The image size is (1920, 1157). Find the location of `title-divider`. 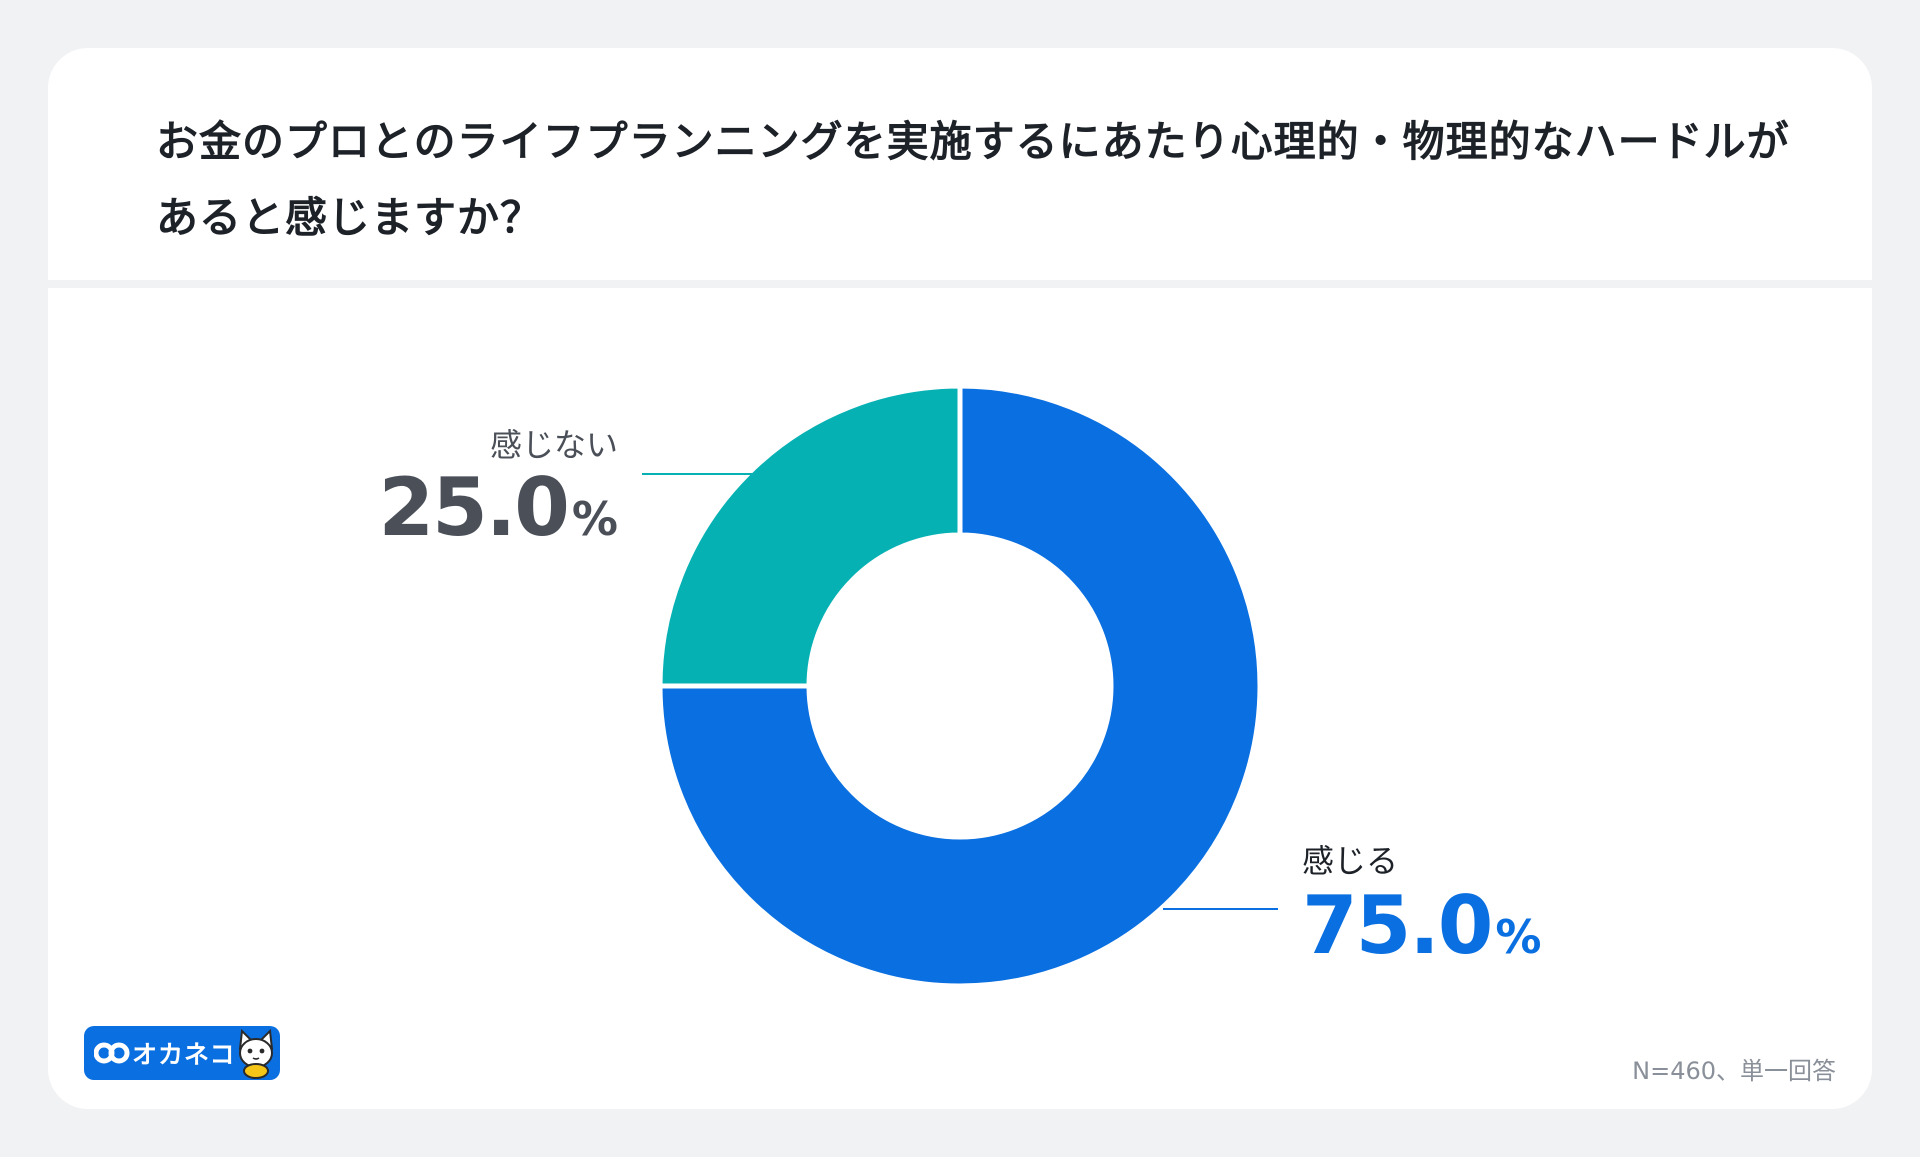

title-divider is located at coordinates (960, 284).